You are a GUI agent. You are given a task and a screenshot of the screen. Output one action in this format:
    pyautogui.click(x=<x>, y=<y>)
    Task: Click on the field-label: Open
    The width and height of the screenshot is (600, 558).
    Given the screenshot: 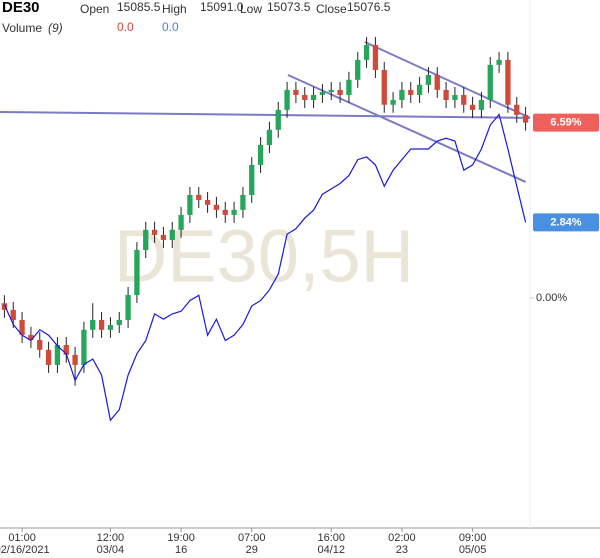 What is the action you would take?
    pyautogui.click(x=94, y=9)
    